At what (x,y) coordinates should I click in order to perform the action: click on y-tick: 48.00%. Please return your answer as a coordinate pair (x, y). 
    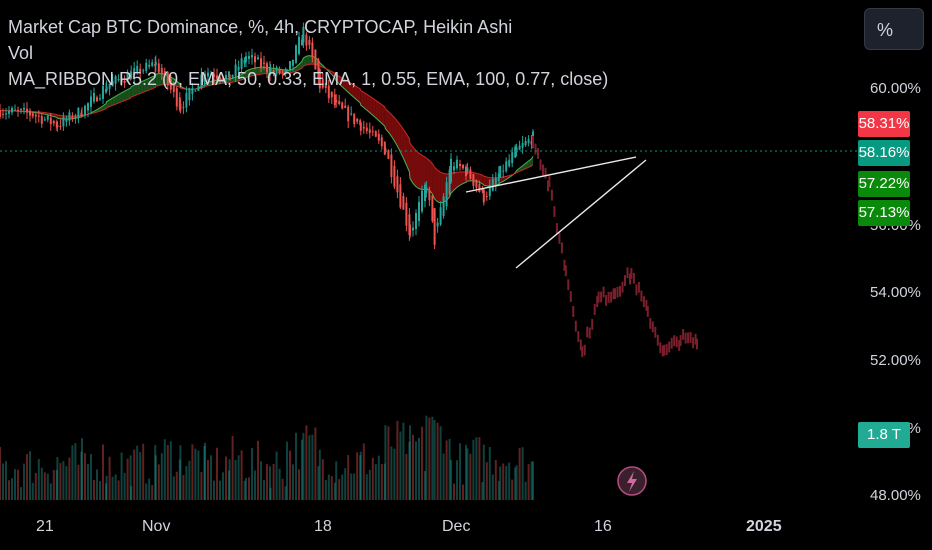
    Looking at the image, I should click on (895, 495).